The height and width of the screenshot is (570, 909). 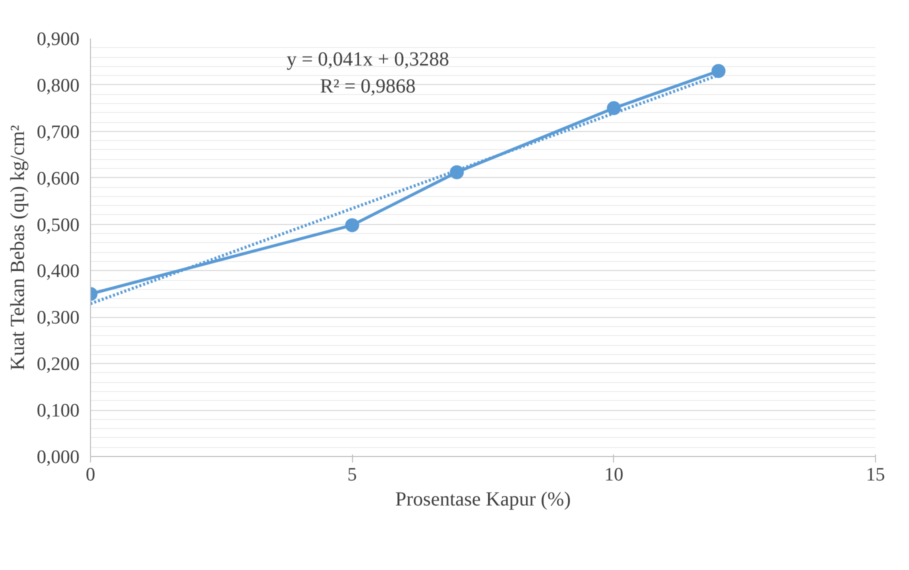 I want to click on y-tick-label: 0,300, so click(x=58, y=318).